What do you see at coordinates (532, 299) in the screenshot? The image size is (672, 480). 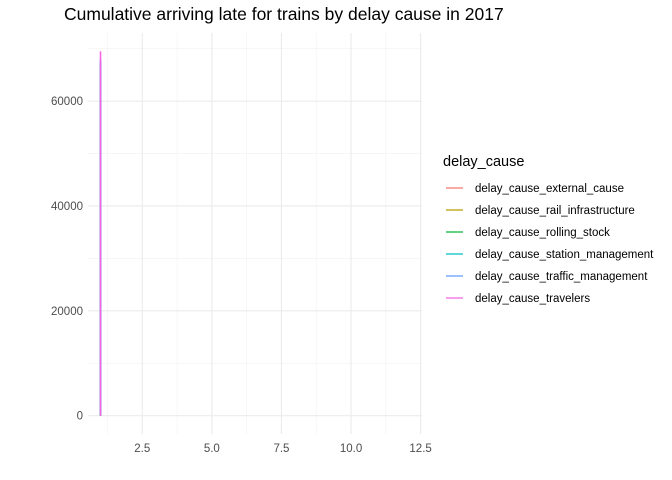 I see `legend-label: delay_cause_travelers` at bounding box center [532, 299].